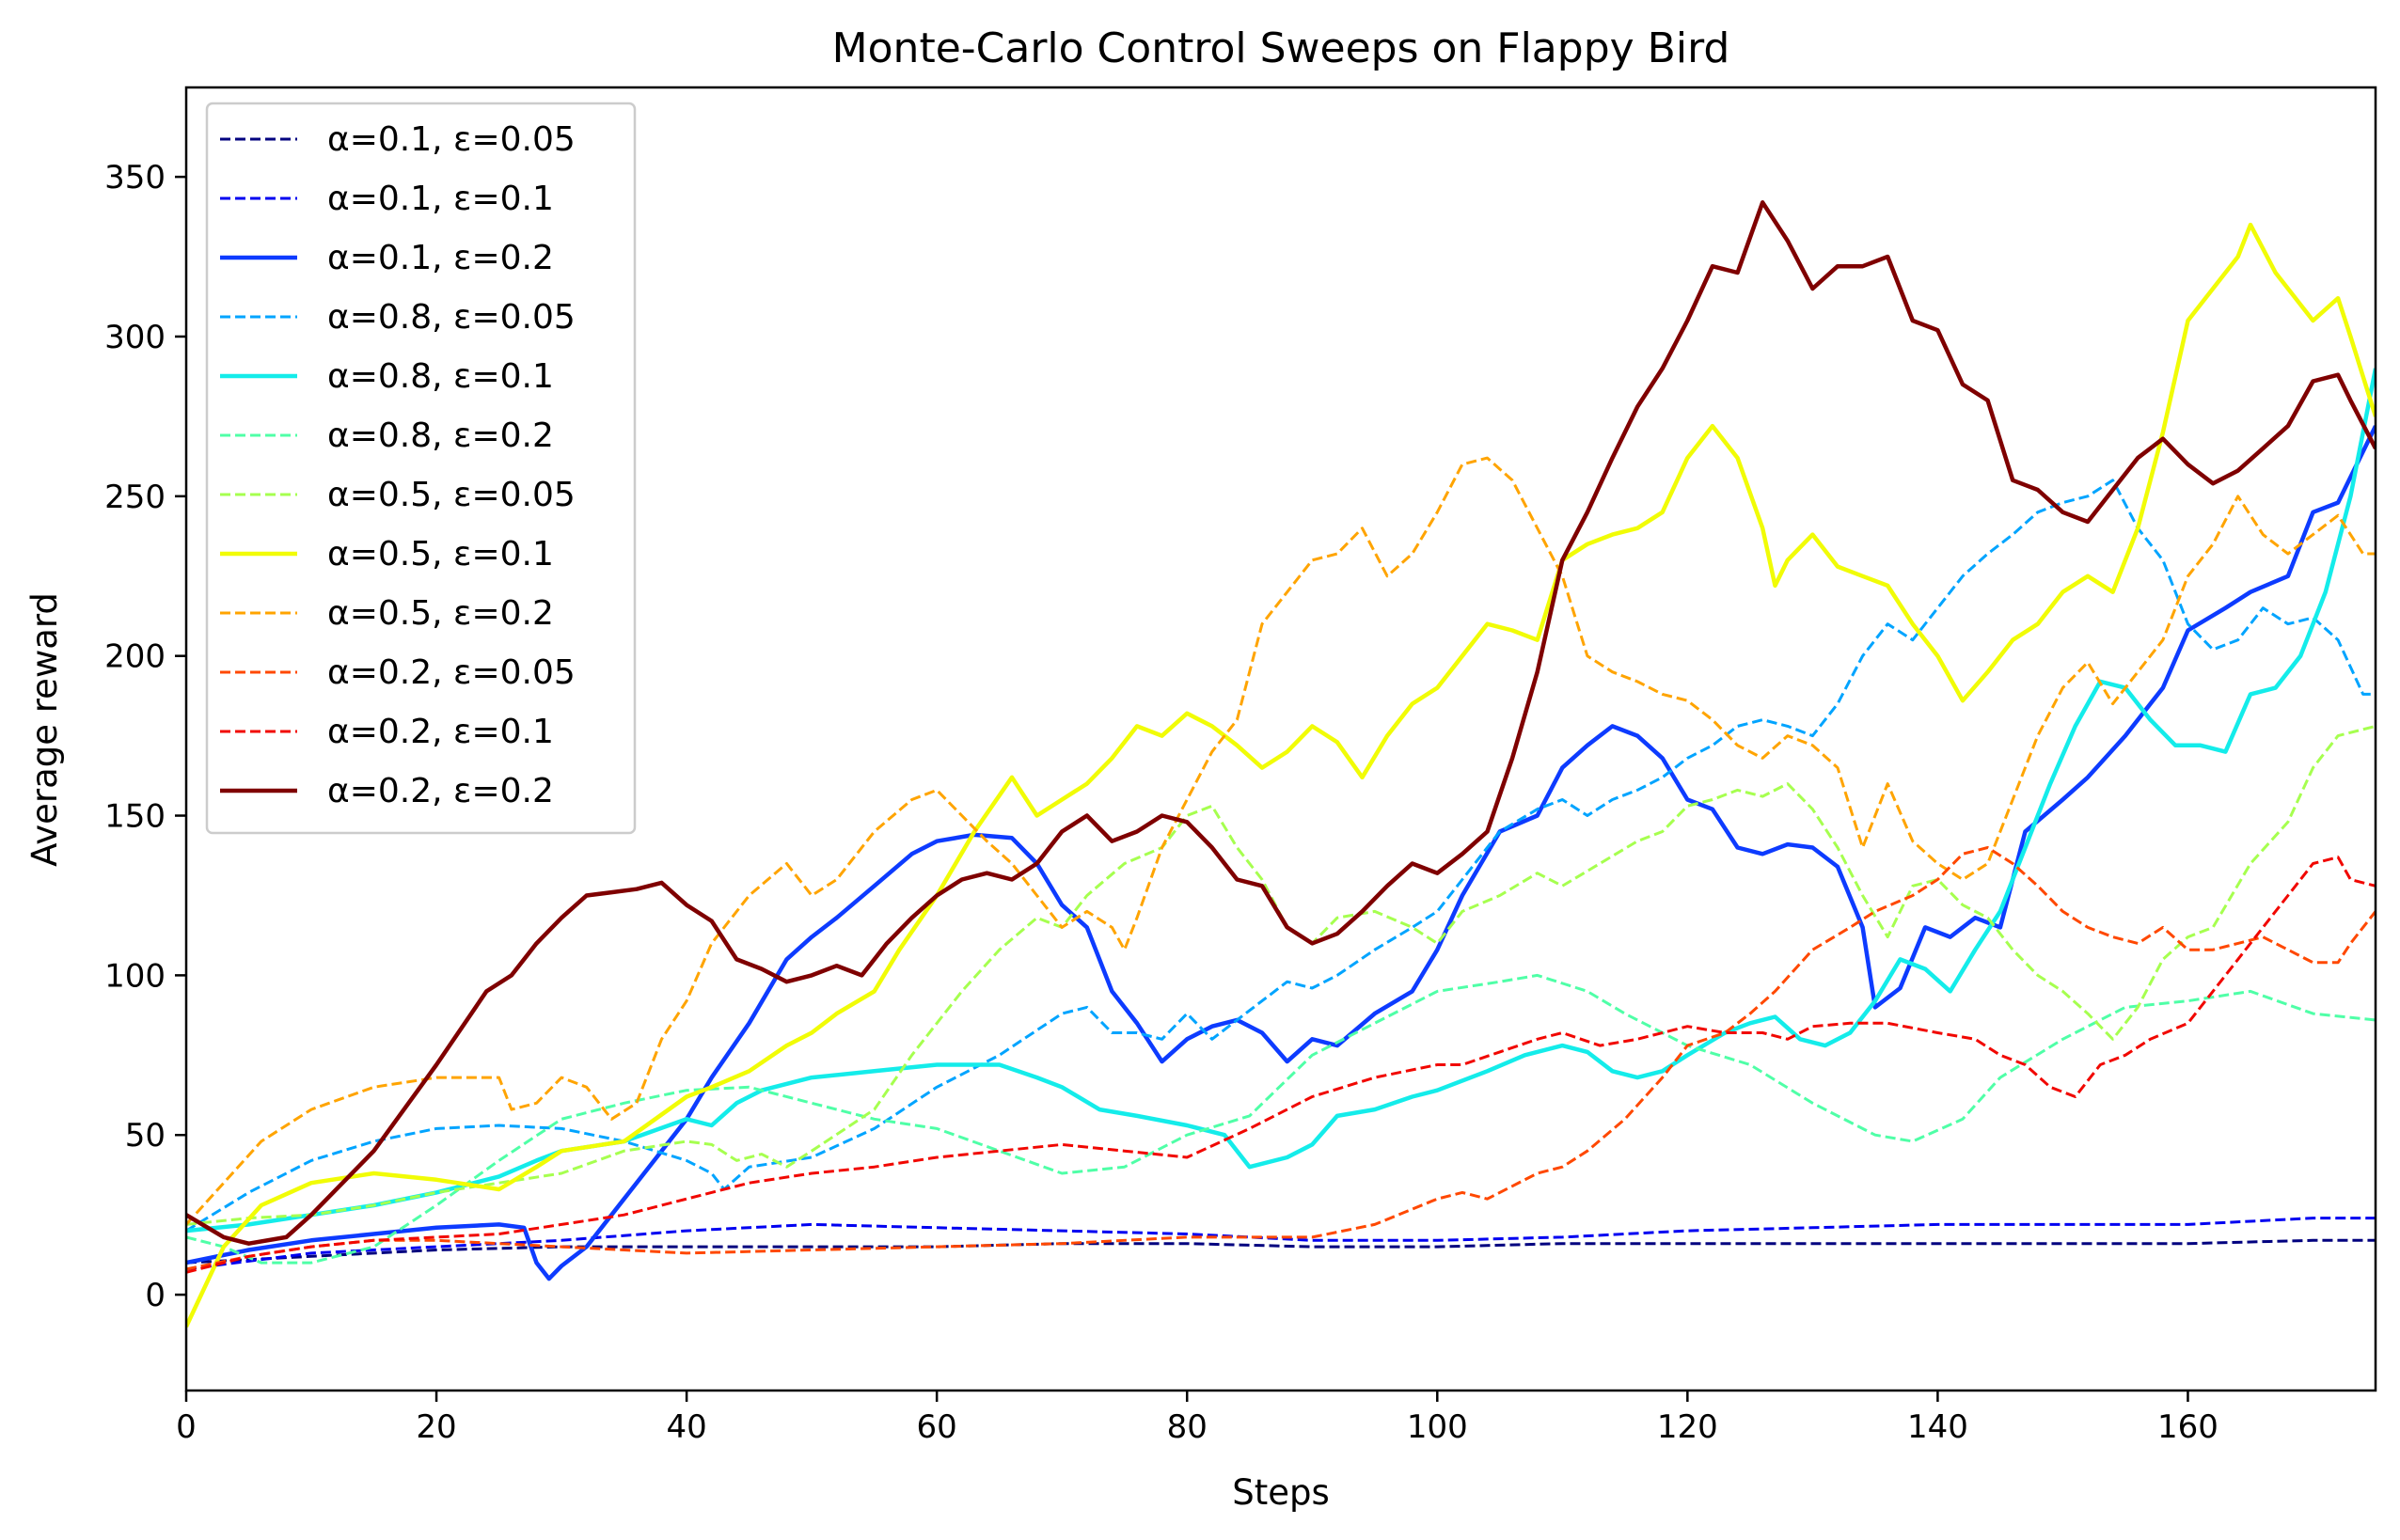 This screenshot has height=1540, width=2400. I want to click on x-axis-ticks: 0 20 40 60 80 100 120 140 160, so click(1197, 1419).